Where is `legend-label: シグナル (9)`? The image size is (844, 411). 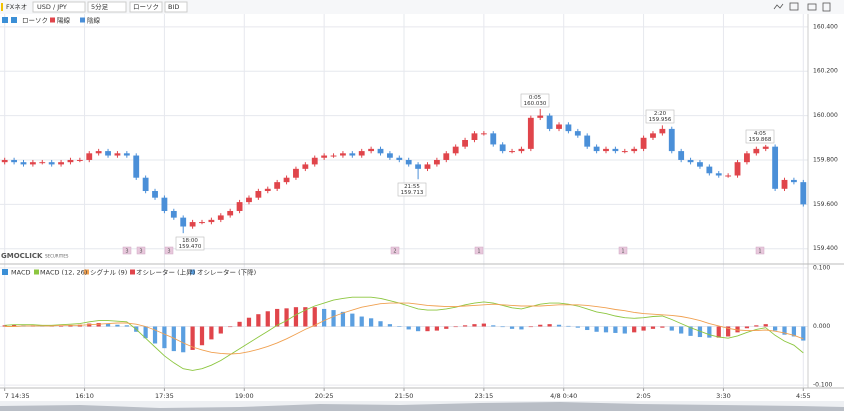
legend-label: シグナル (9) is located at coordinates (108, 272).